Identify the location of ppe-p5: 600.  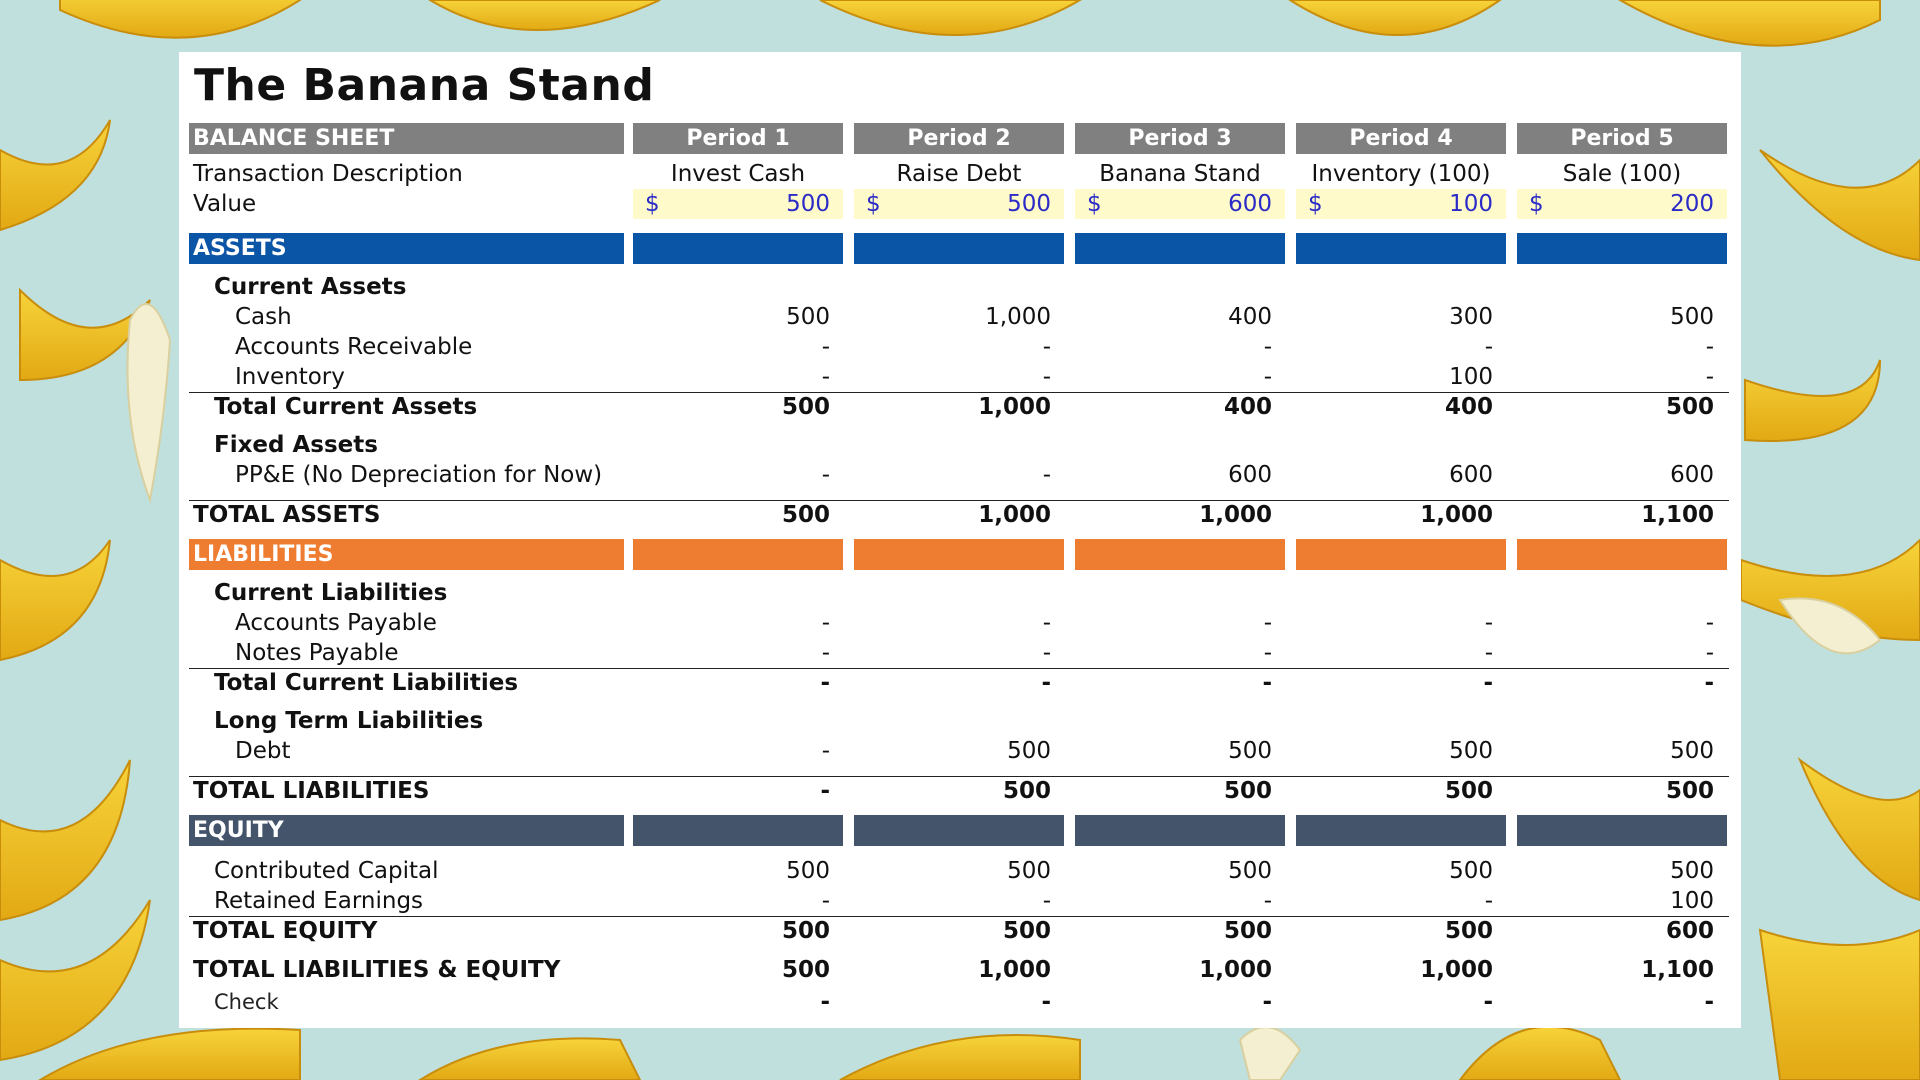
(1692, 475).